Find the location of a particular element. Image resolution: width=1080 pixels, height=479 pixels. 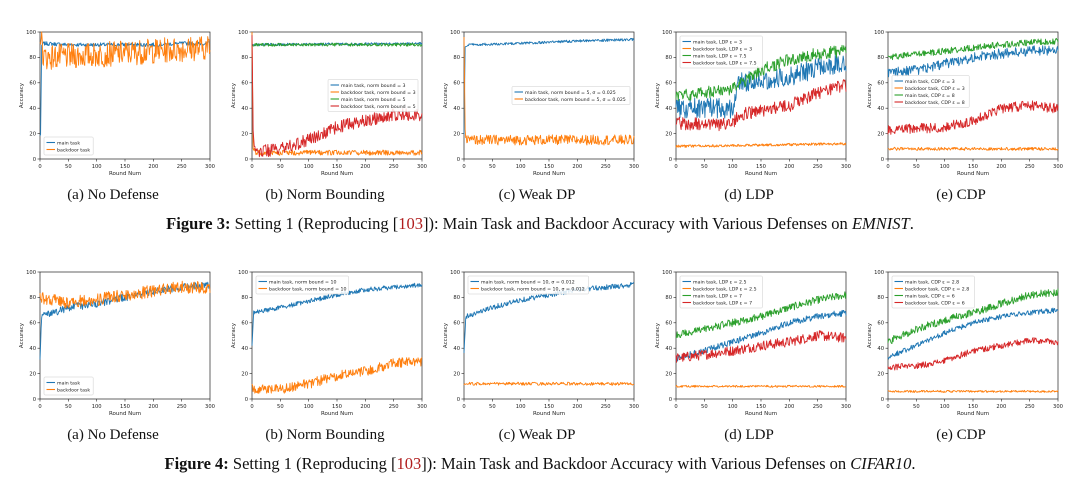

fig3-subcaption-b: (b) Norm Bounding is located at coordinates (325, 195).